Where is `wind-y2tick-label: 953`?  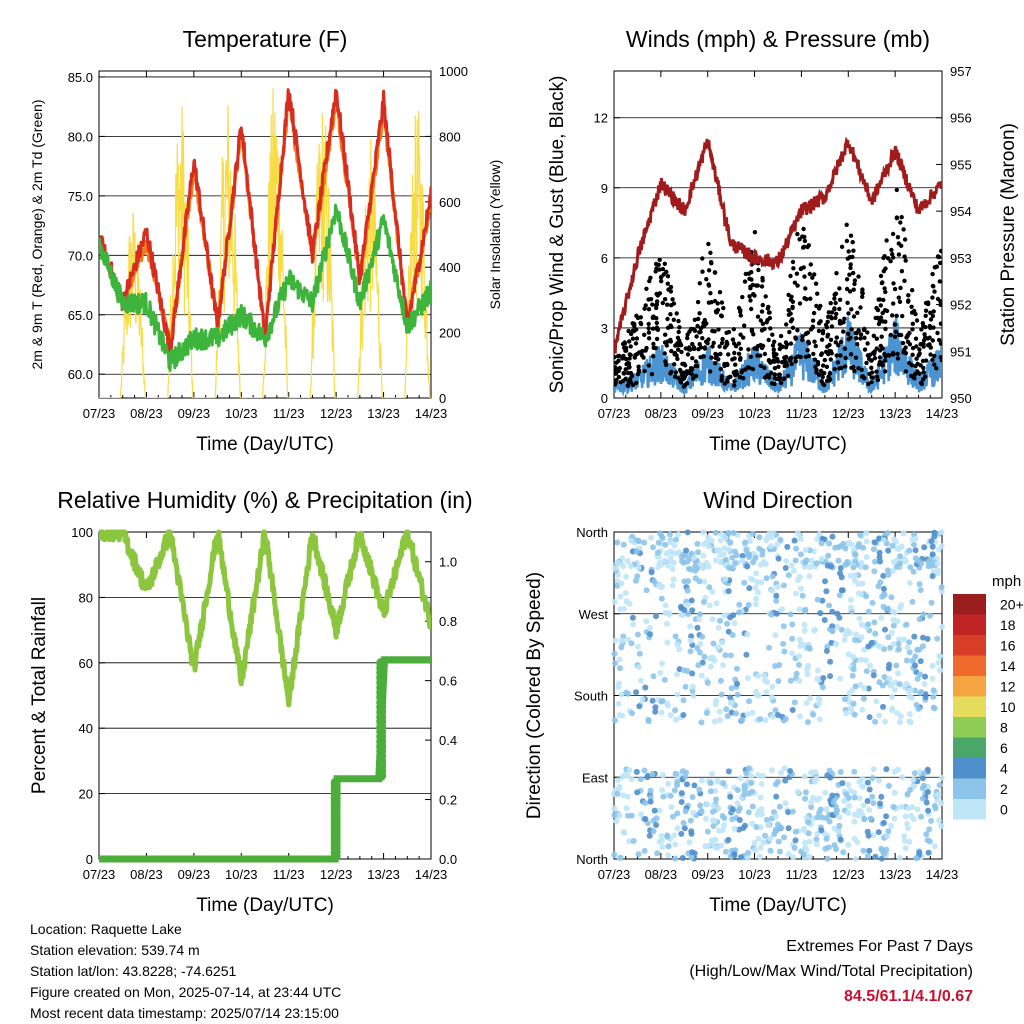 wind-y2tick-label: 953 is located at coordinates (961, 258).